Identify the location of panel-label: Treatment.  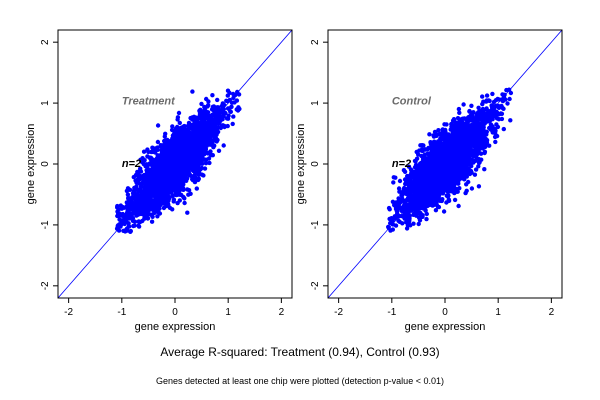
(149, 101).